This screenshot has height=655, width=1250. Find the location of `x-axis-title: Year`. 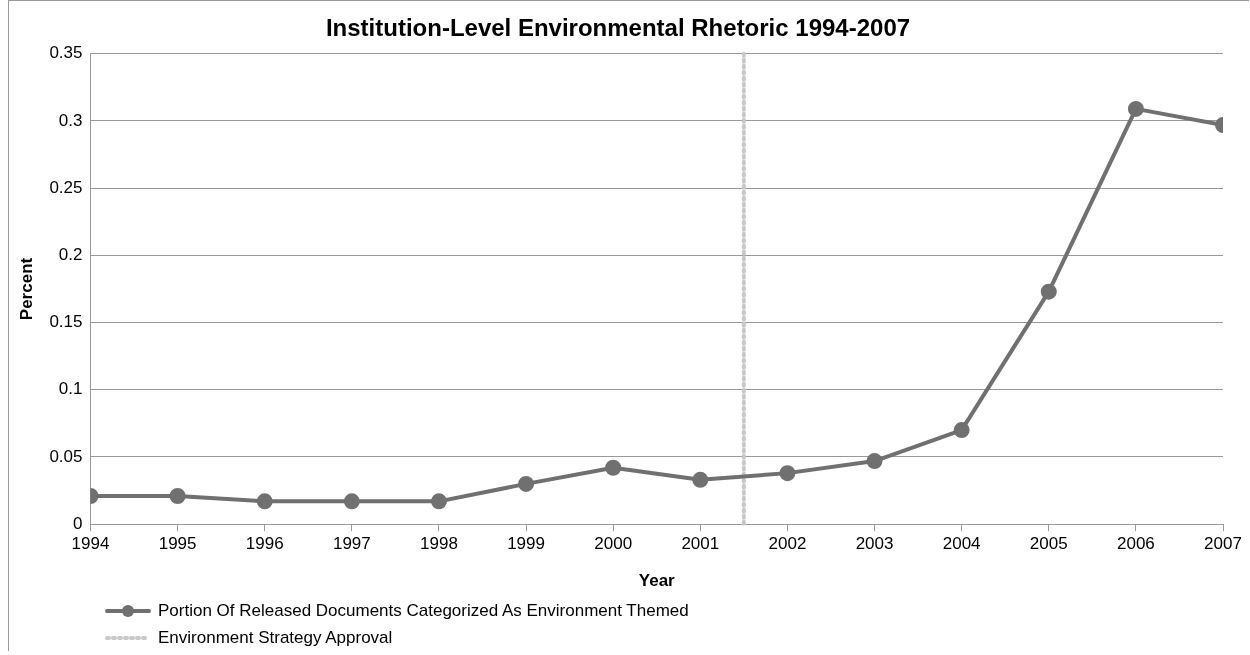

x-axis-title: Year is located at coordinates (657, 581).